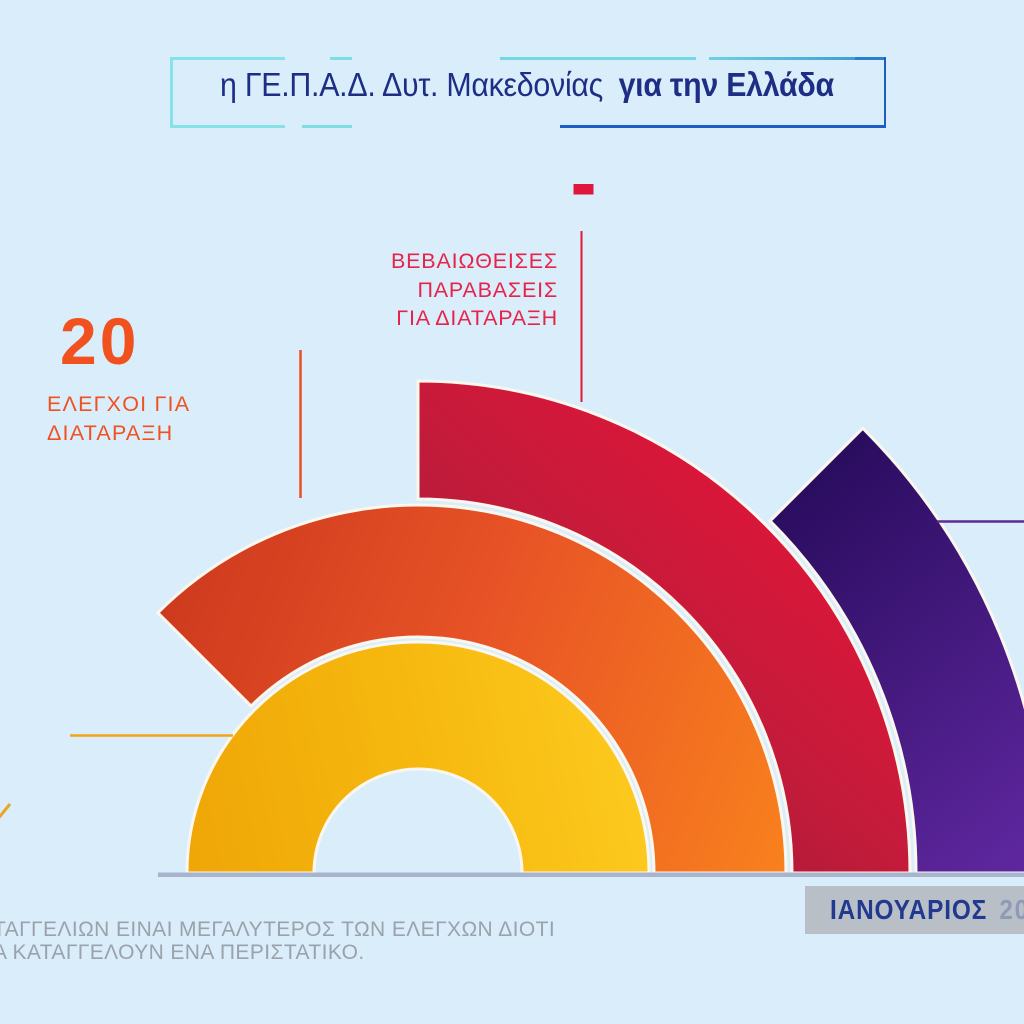 The width and height of the screenshot is (1024, 1024). I want to click on left-edge-mark, so click(6, 811).